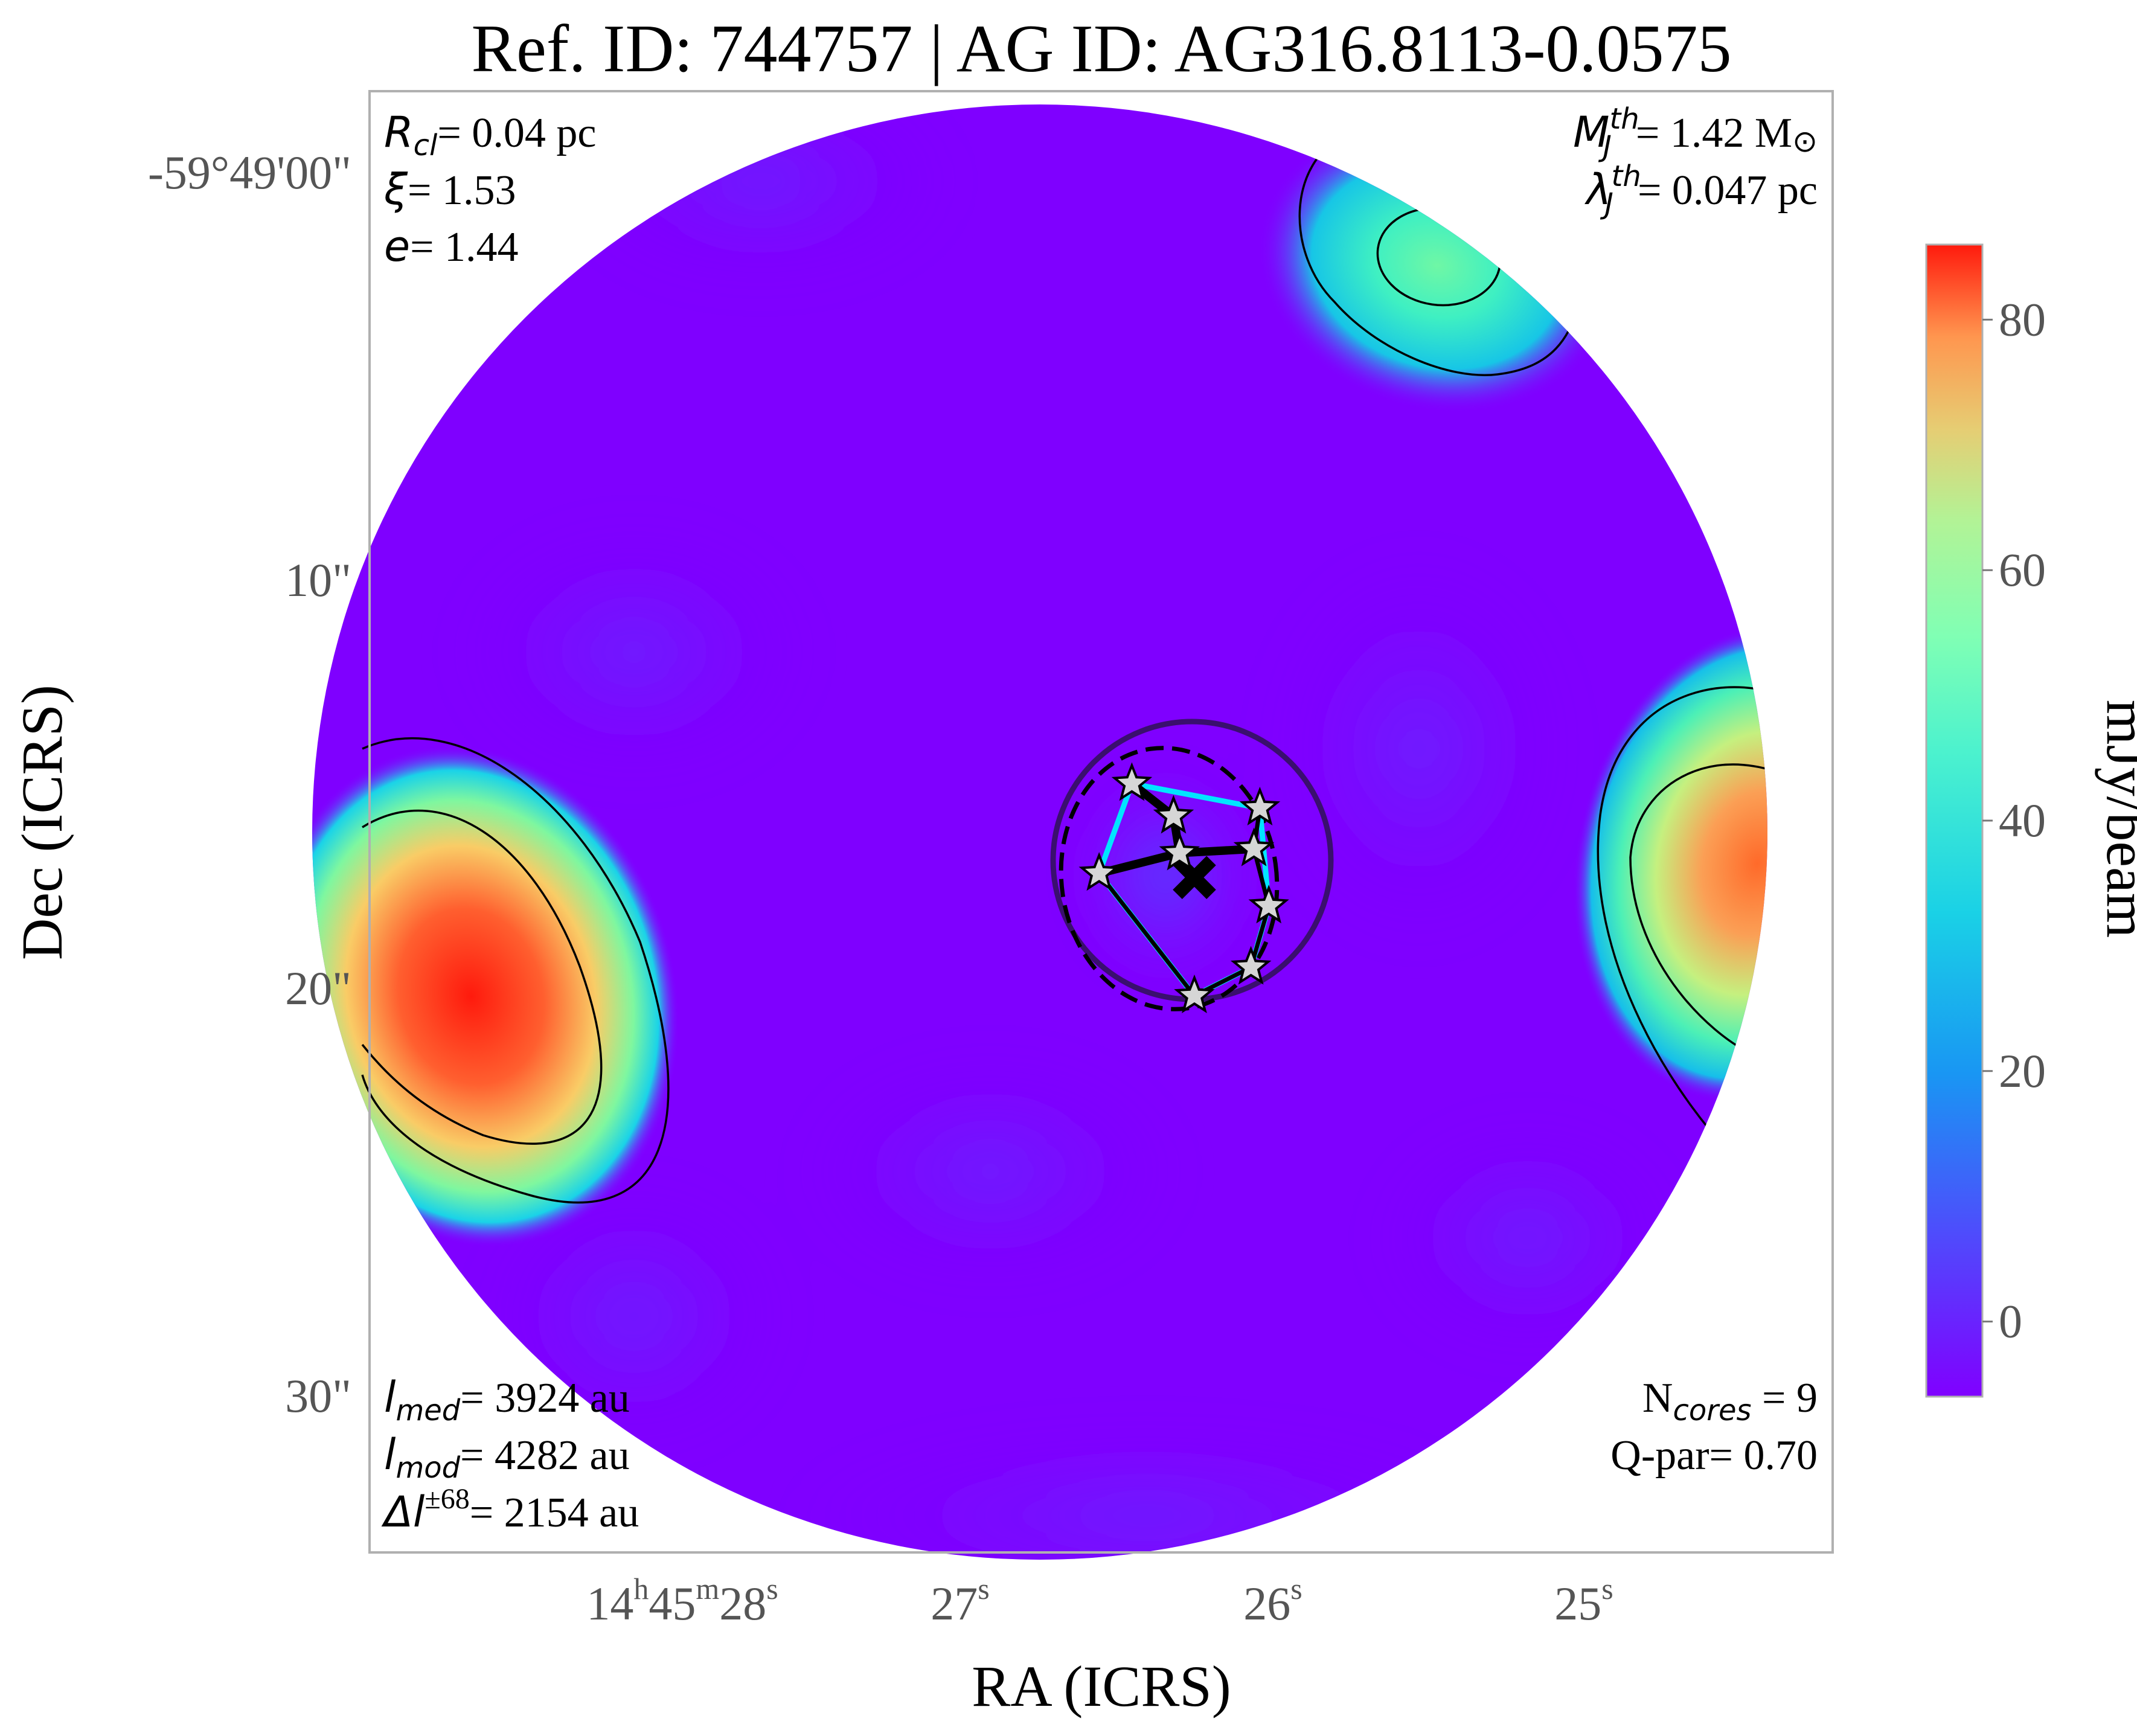  I want to click on x-tick-label-26s: 26s, so click(1272, 1601).